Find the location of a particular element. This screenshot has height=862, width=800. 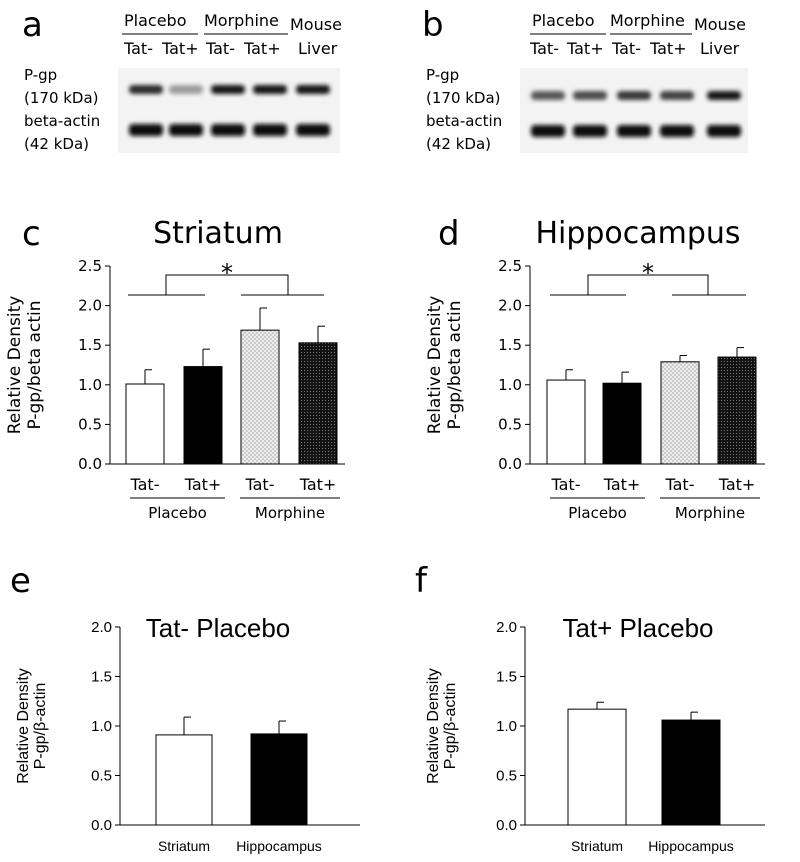

panel-letter-c: c is located at coordinates (31, 234).